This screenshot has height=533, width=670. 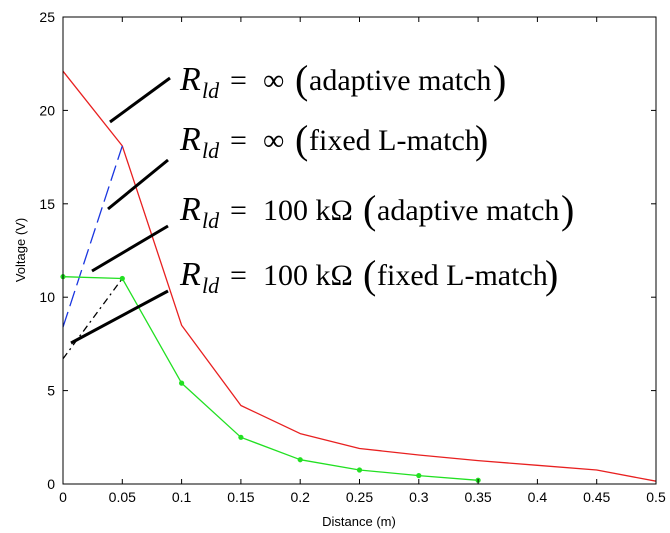 I want to click on y-axis-label: Voltage (V), so click(x=20, y=250).